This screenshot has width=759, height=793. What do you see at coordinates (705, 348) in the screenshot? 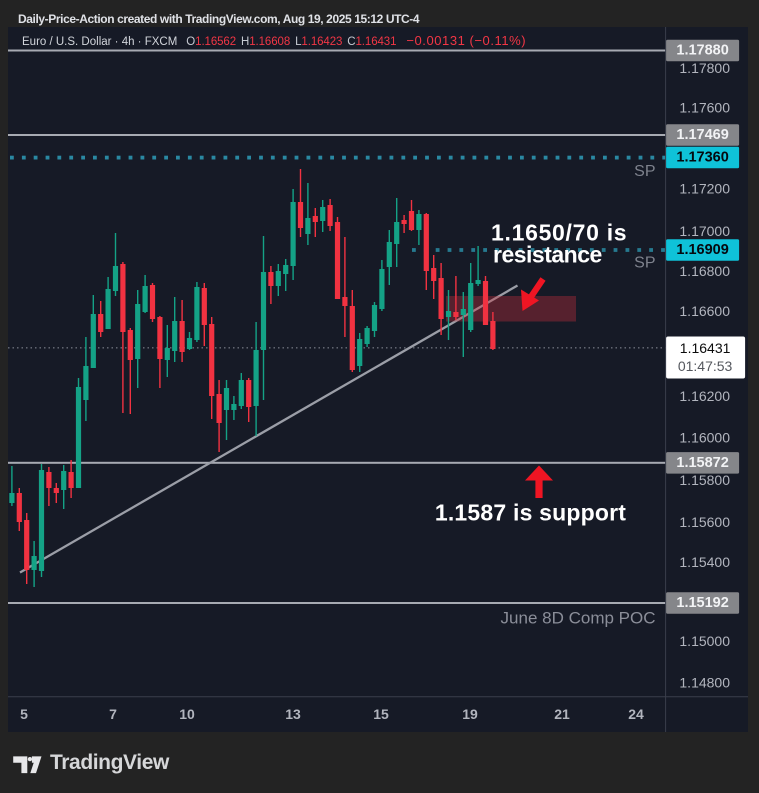
I see `svg-text: 1.16431` at bounding box center [705, 348].